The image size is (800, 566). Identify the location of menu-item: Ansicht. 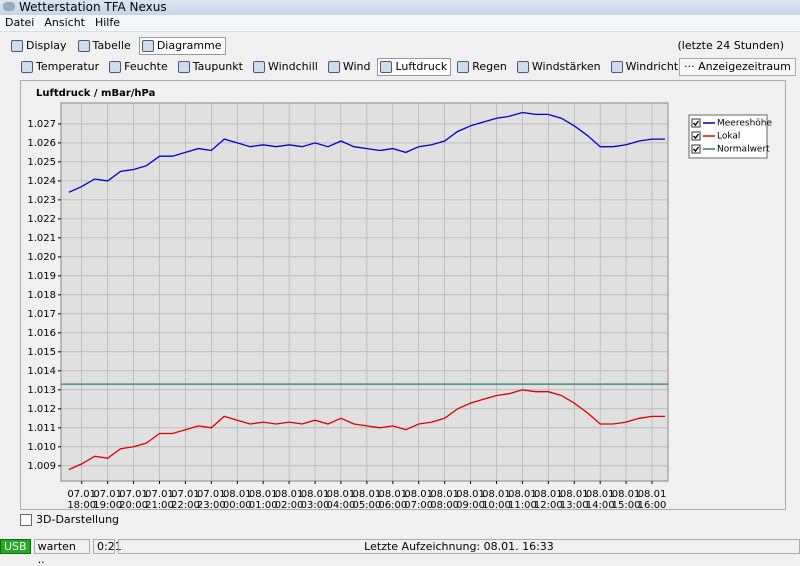
(64, 22).